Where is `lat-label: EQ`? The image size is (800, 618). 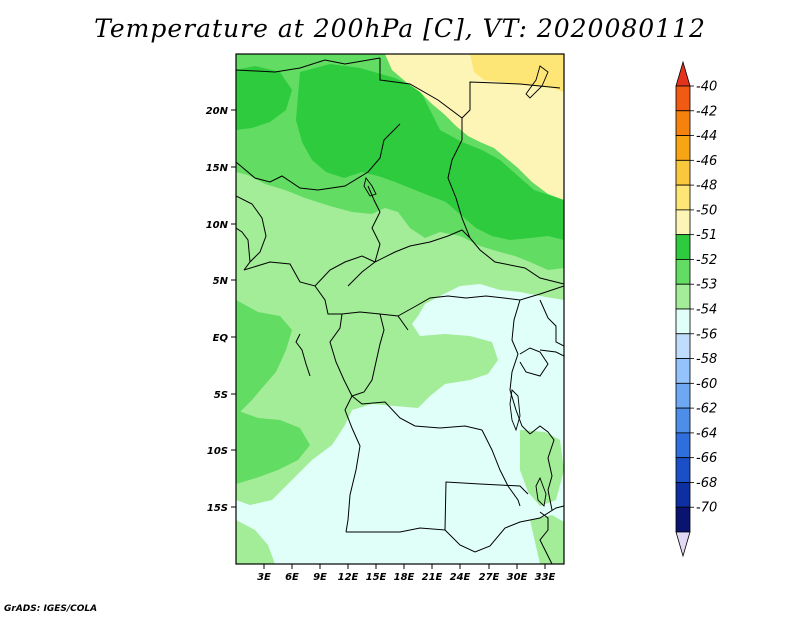 lat-label: EQ is located at coordinates (221, 338).